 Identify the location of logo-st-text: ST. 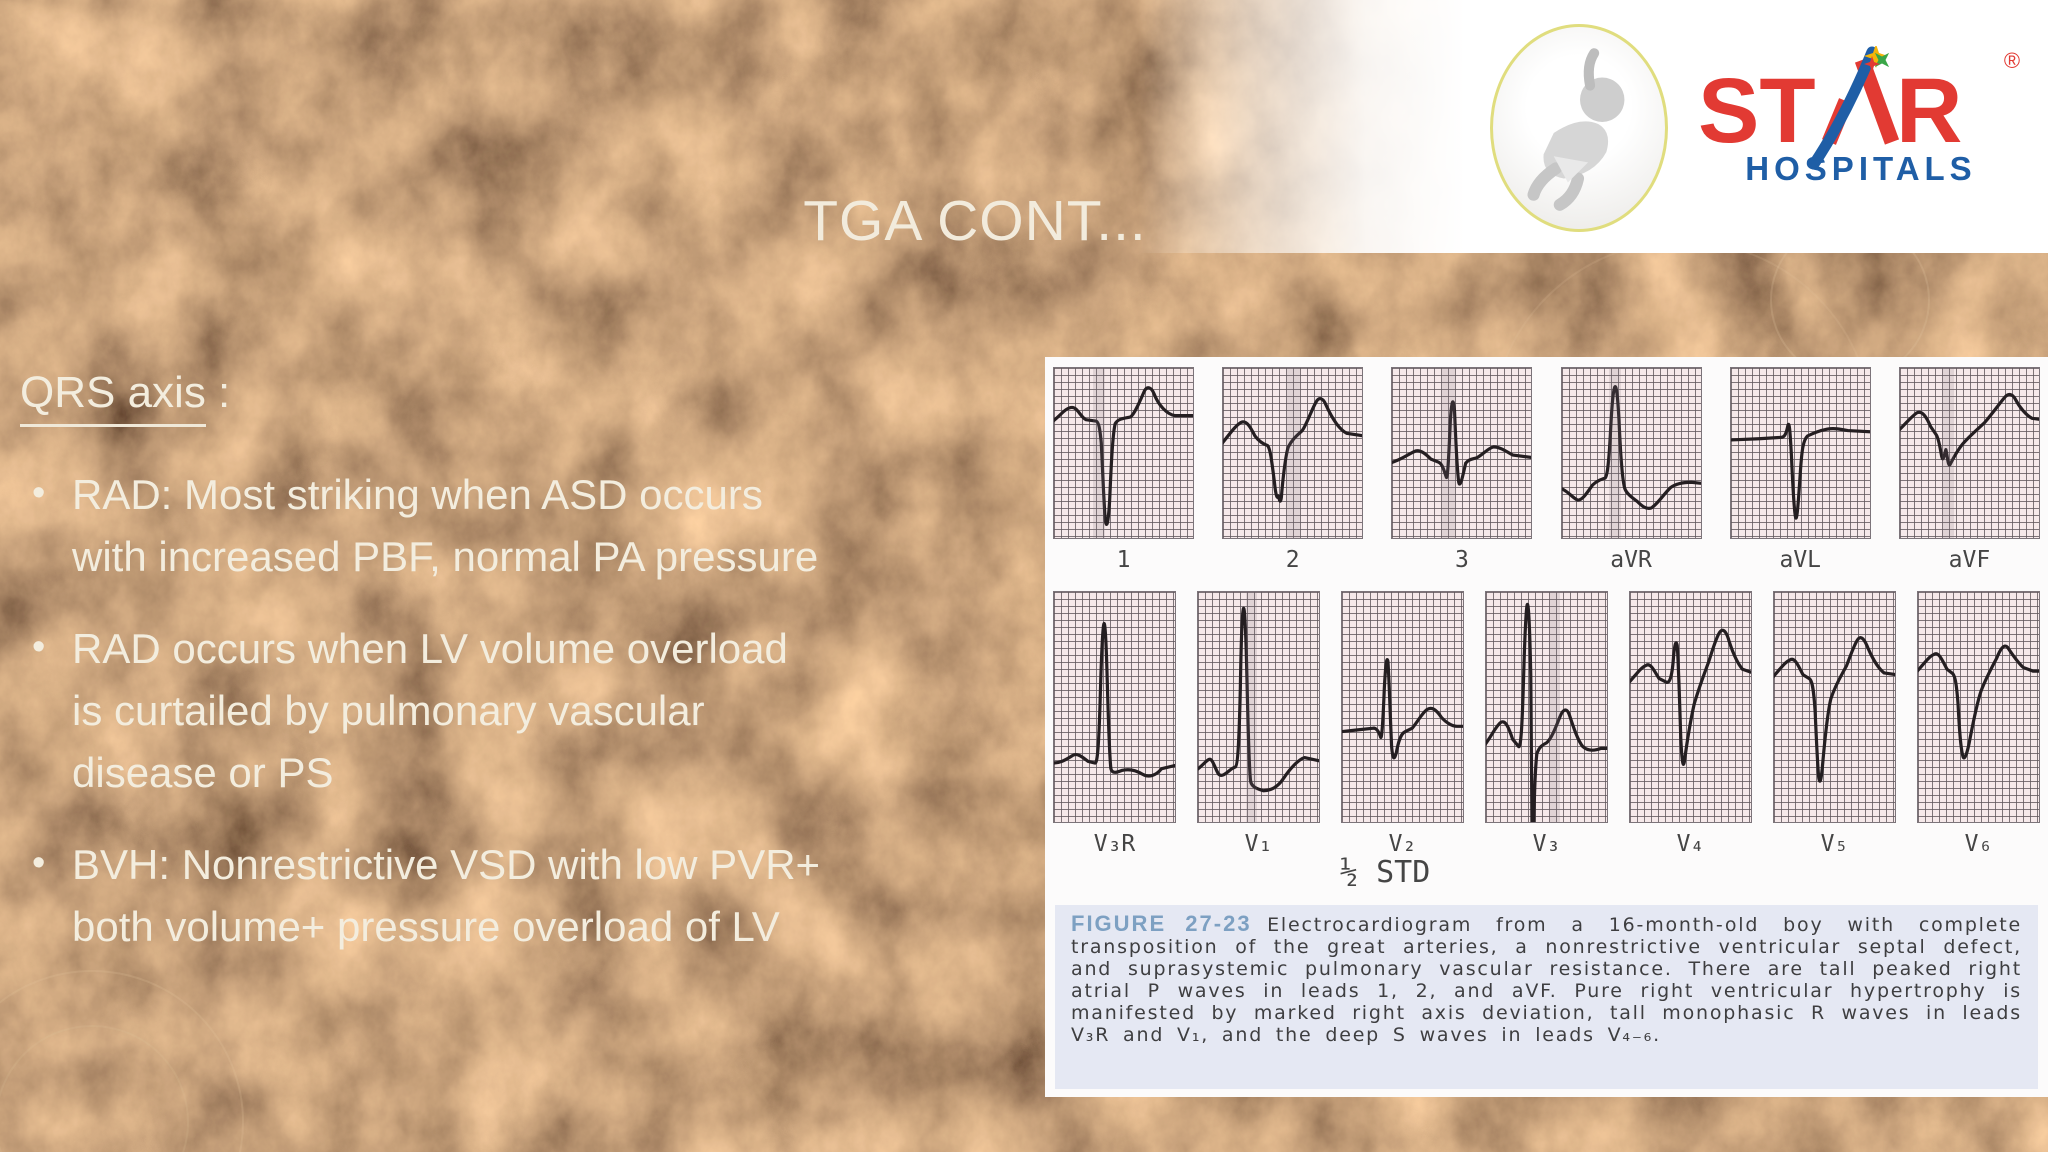
(1757, 111).